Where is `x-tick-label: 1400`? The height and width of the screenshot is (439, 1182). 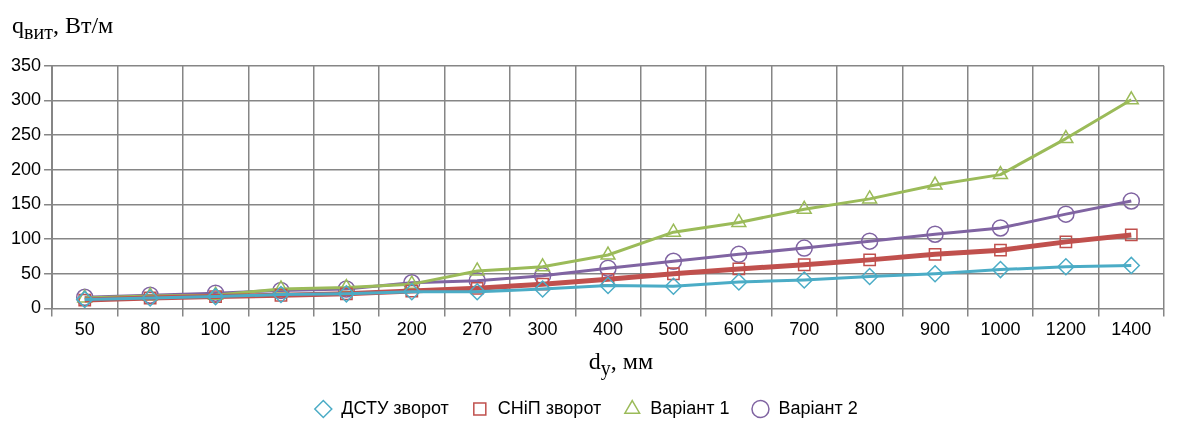 x-tick-label: 1400 is located at coordinates (1131, 329).